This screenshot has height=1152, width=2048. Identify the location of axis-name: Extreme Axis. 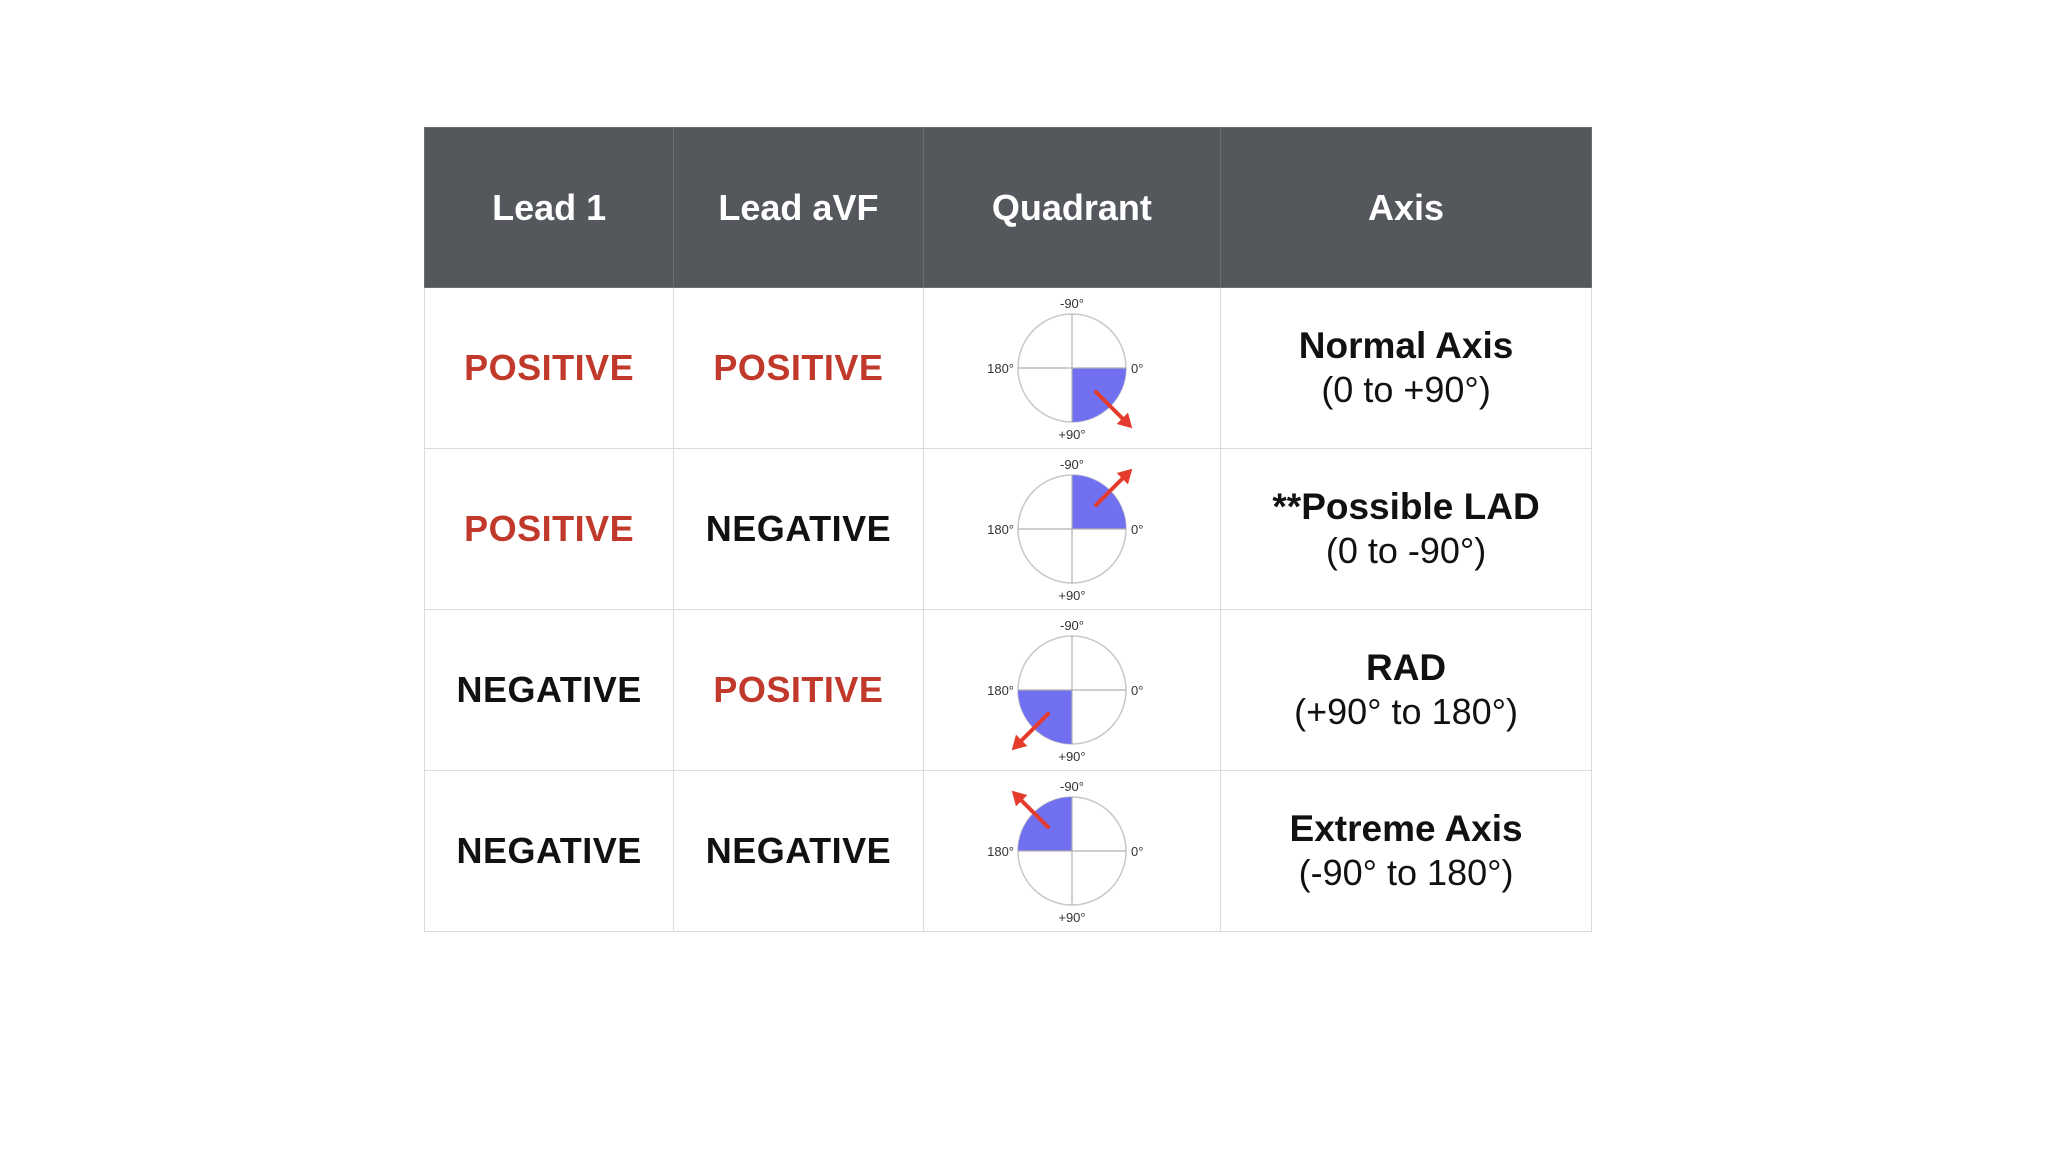
(1406, 828).